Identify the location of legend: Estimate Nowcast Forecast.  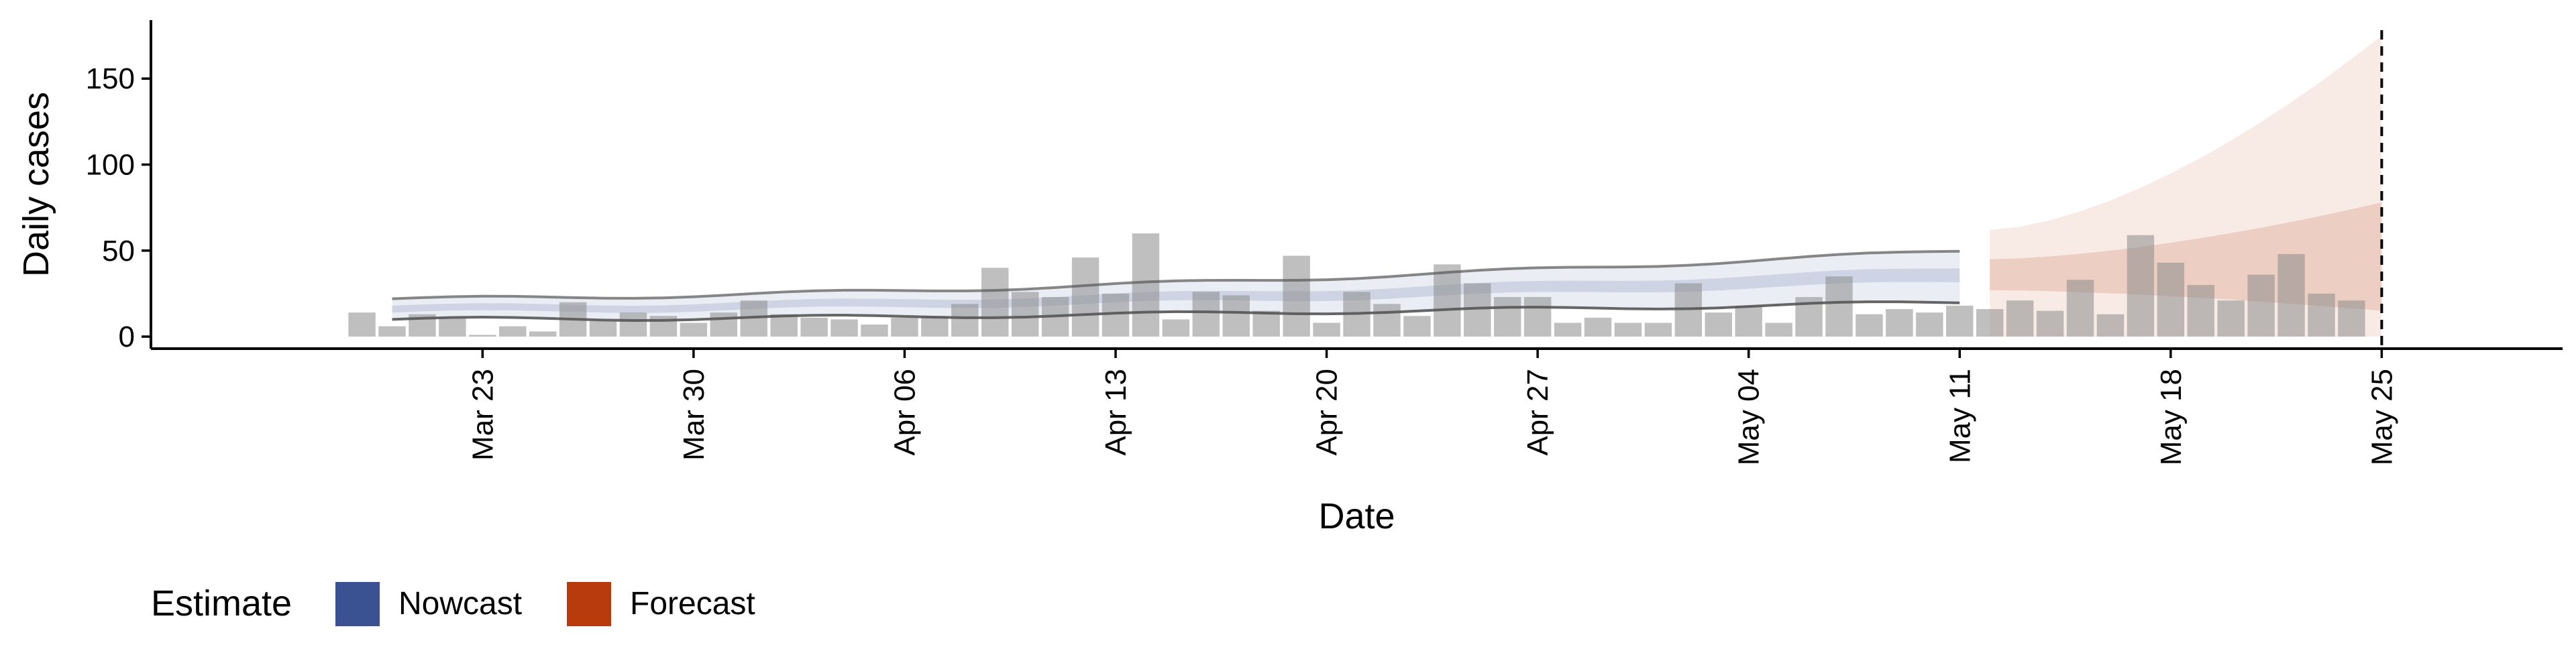
(453, 604).